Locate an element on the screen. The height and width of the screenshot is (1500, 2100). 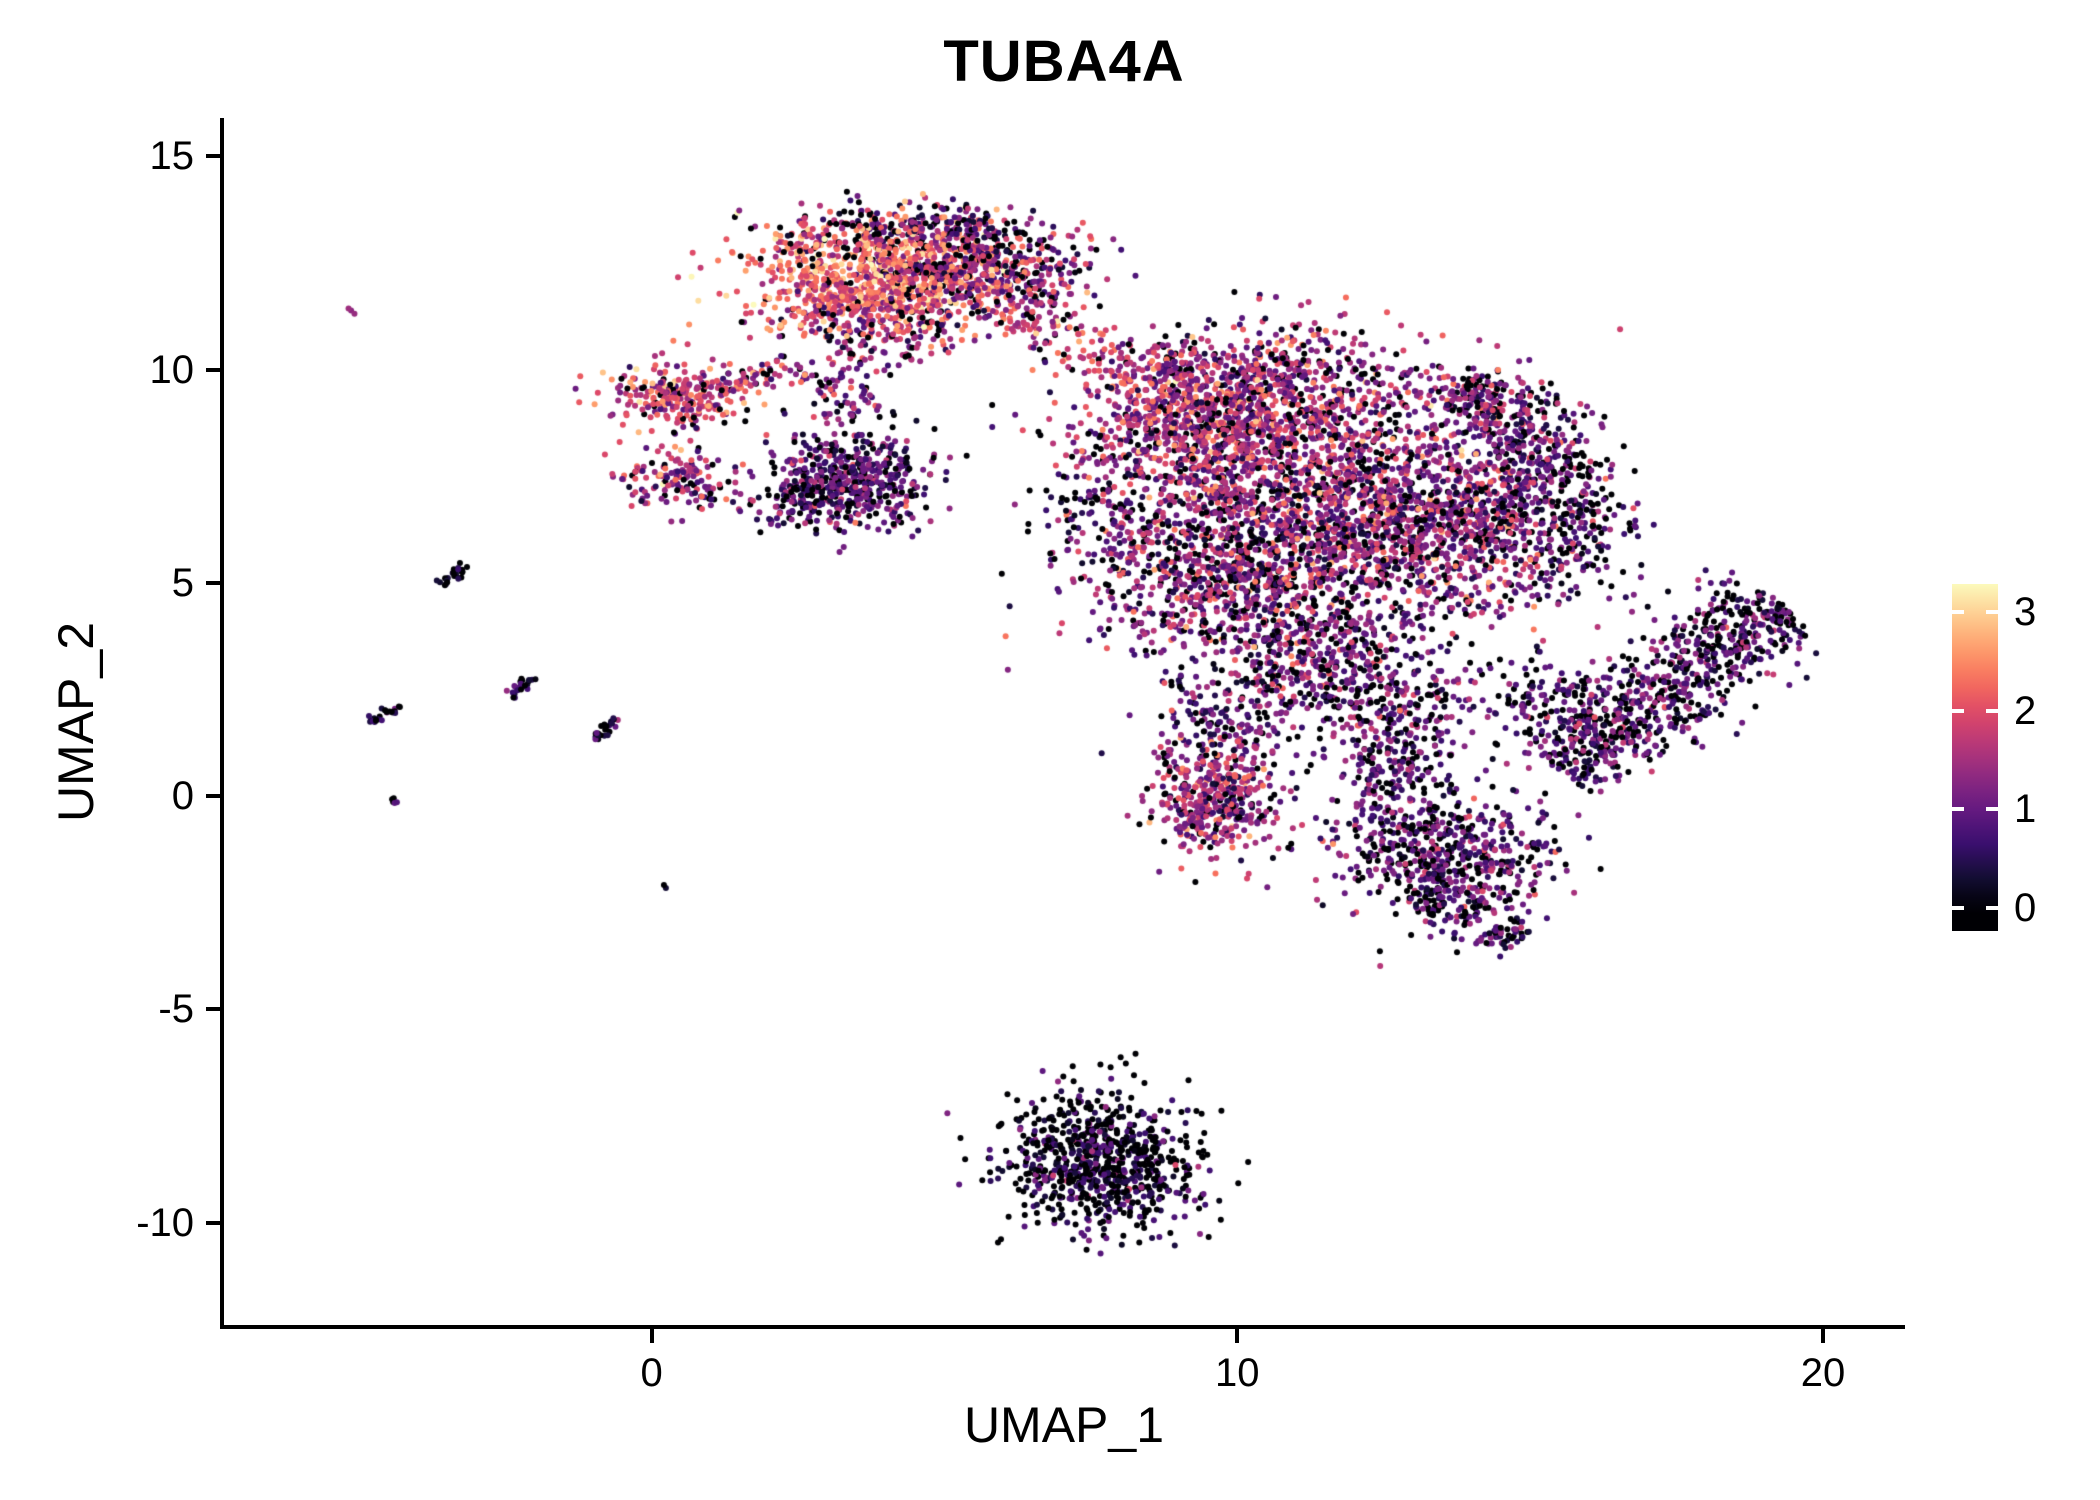
y-tick-label: 15 is located at coordinates (172, 156).